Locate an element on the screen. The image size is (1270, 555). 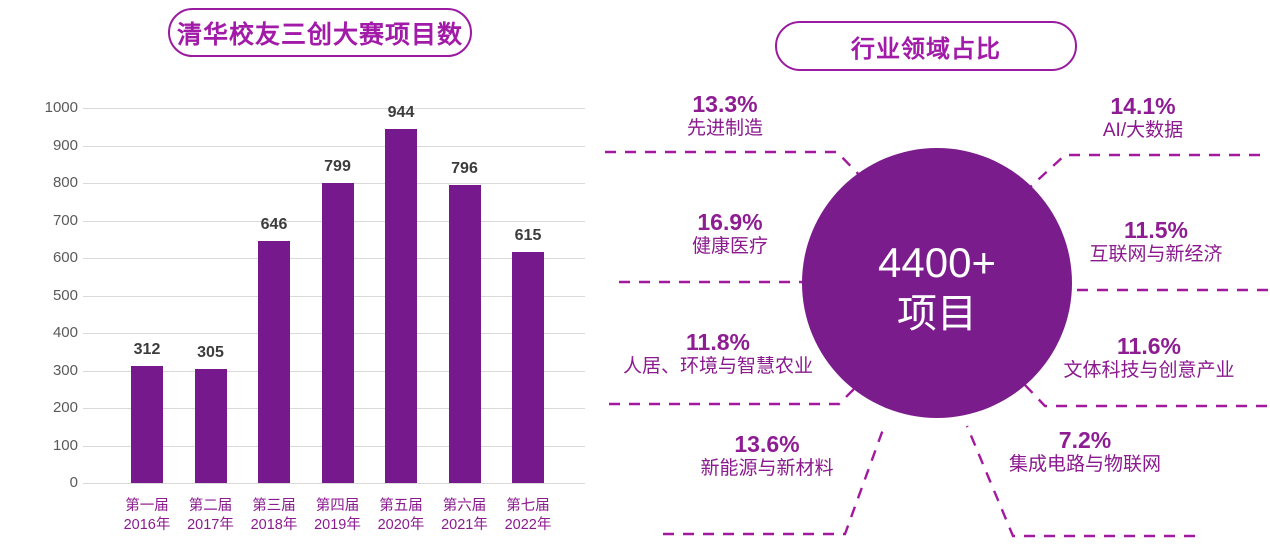
segment-name: 集成电路与物联网 is located at coordinates (1084, 464).